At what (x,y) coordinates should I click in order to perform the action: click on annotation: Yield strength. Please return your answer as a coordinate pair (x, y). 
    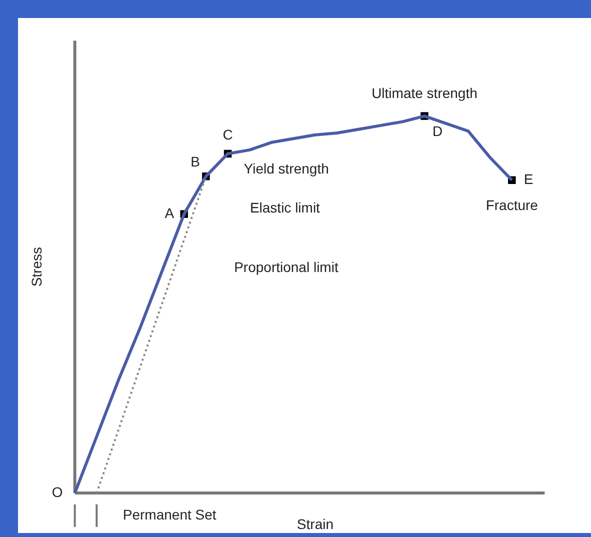
    Looking at the image, I should click on (286, 168).